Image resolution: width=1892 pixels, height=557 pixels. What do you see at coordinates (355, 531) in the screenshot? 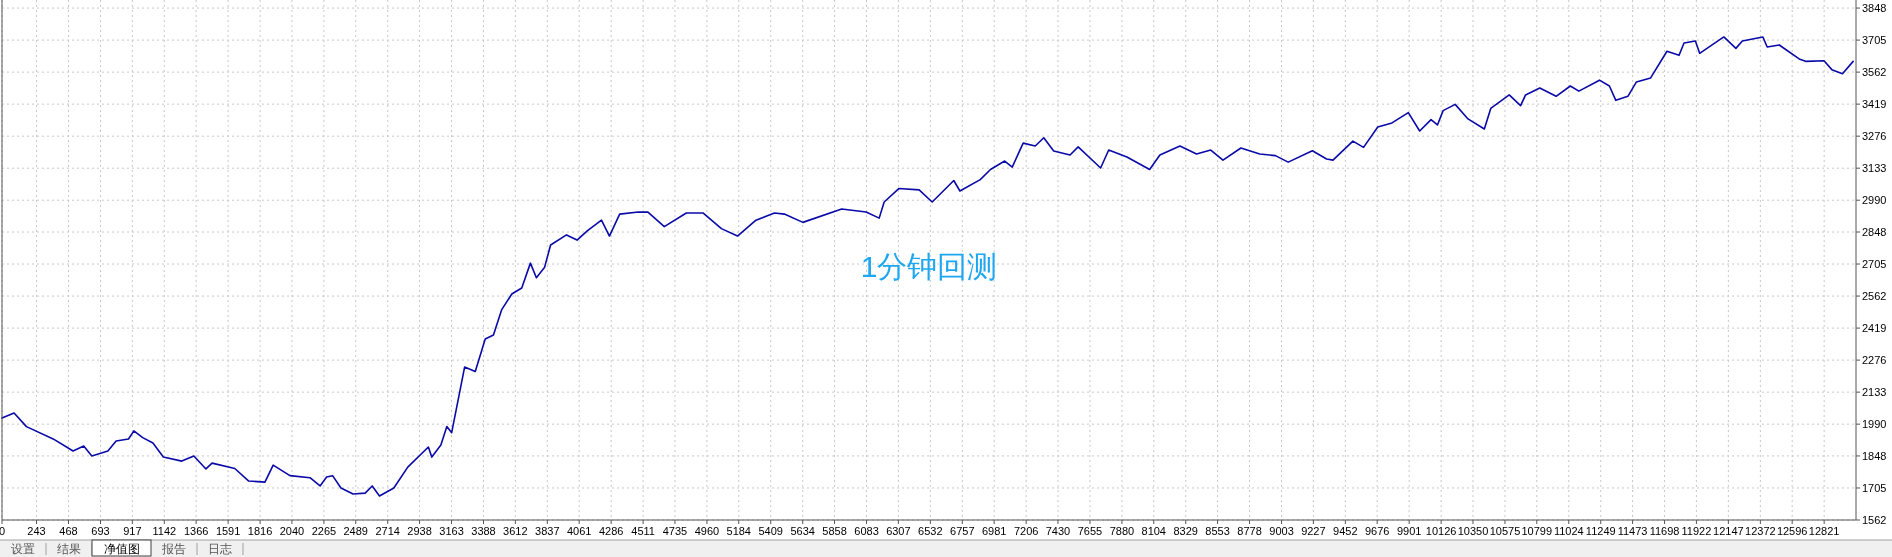
I see `x-tick-label: 2489` at bounding box center [355, 531].